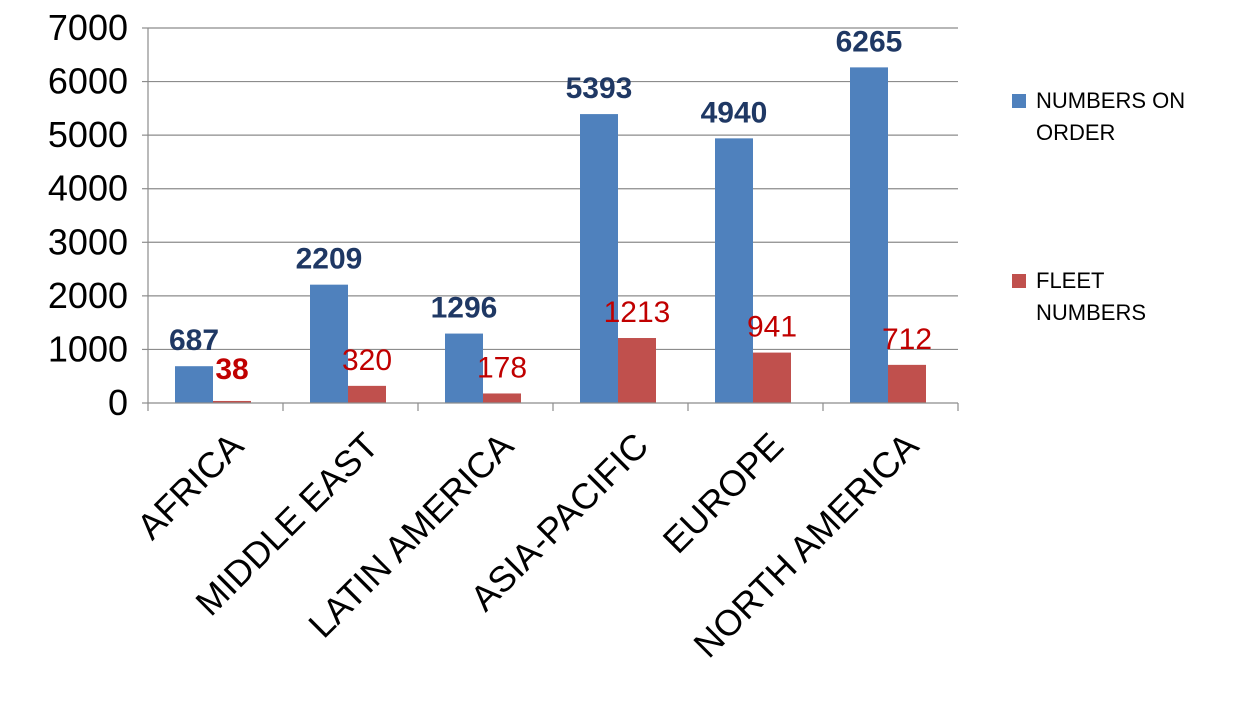 The image size is (1236, 708). Describe the element at coordinates (599, 88) in the screenshot. I see `data-label-numbers-on-order: 5393` at that location.